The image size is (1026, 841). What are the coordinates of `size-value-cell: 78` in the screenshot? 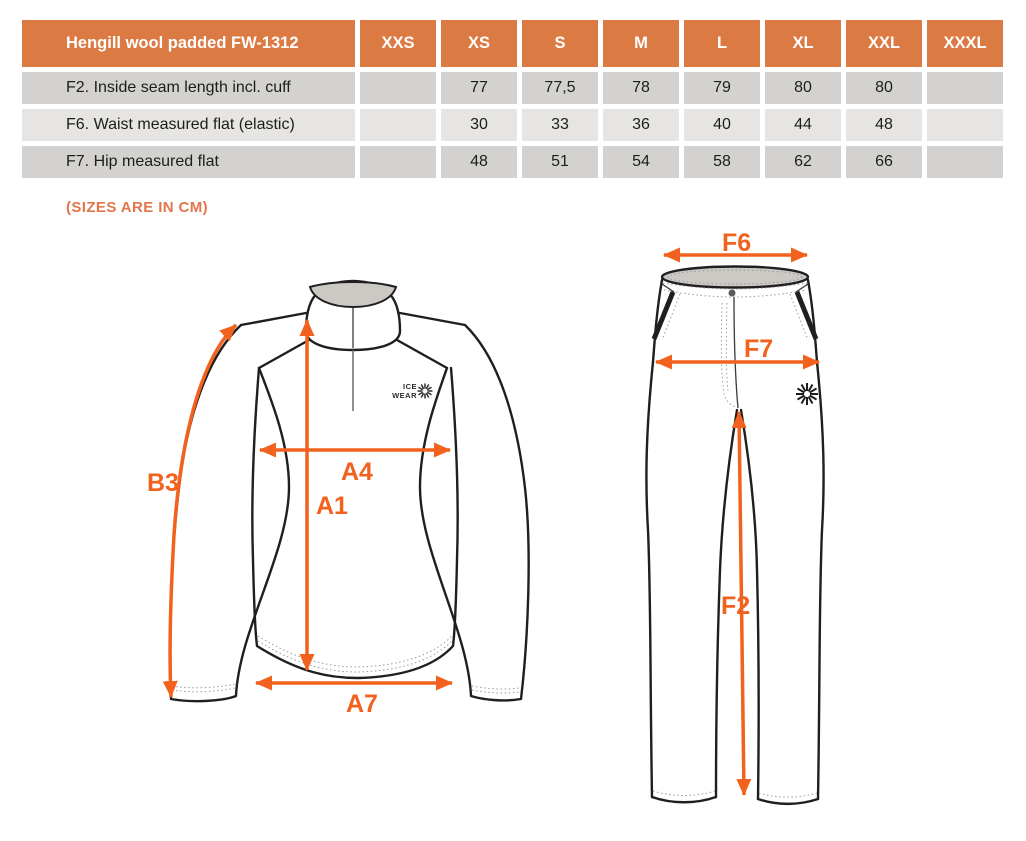 It's located at (641, 88).